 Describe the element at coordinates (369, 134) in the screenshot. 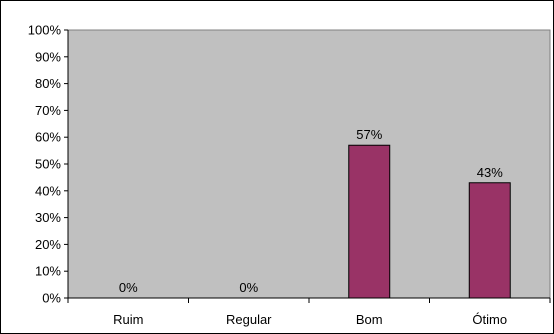

I see `data-label: 57%` at that location.